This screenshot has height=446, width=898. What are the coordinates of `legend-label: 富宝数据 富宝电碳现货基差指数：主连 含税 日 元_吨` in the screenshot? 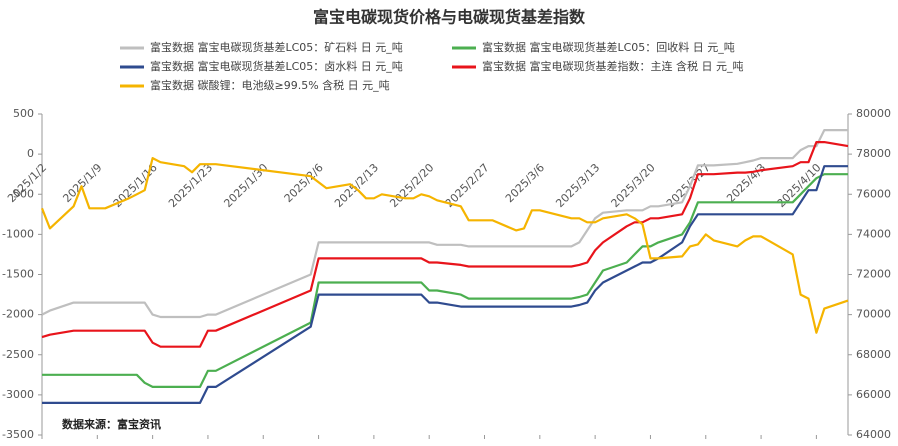 It's located at (613, 66).